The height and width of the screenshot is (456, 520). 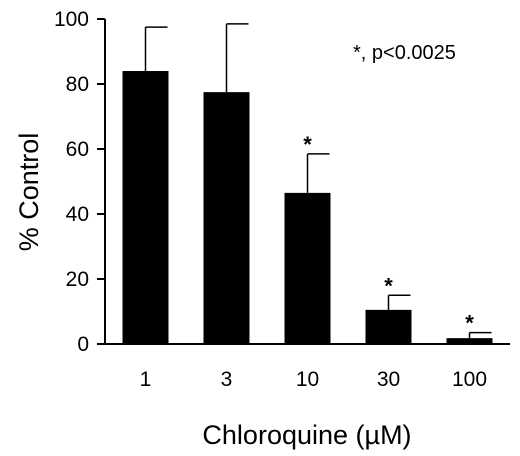 What do you see at coordinates (404, 53) in the screenshot?
I see `significance-annotation: *, p<0.0025` at bounding box center [404, 53].